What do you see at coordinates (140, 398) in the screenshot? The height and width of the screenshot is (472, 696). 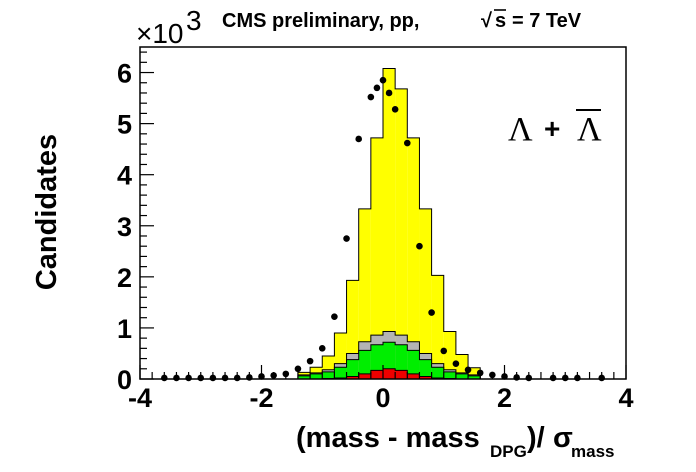 I see `x-tick-label: -4` at bounding box center [140, 398].